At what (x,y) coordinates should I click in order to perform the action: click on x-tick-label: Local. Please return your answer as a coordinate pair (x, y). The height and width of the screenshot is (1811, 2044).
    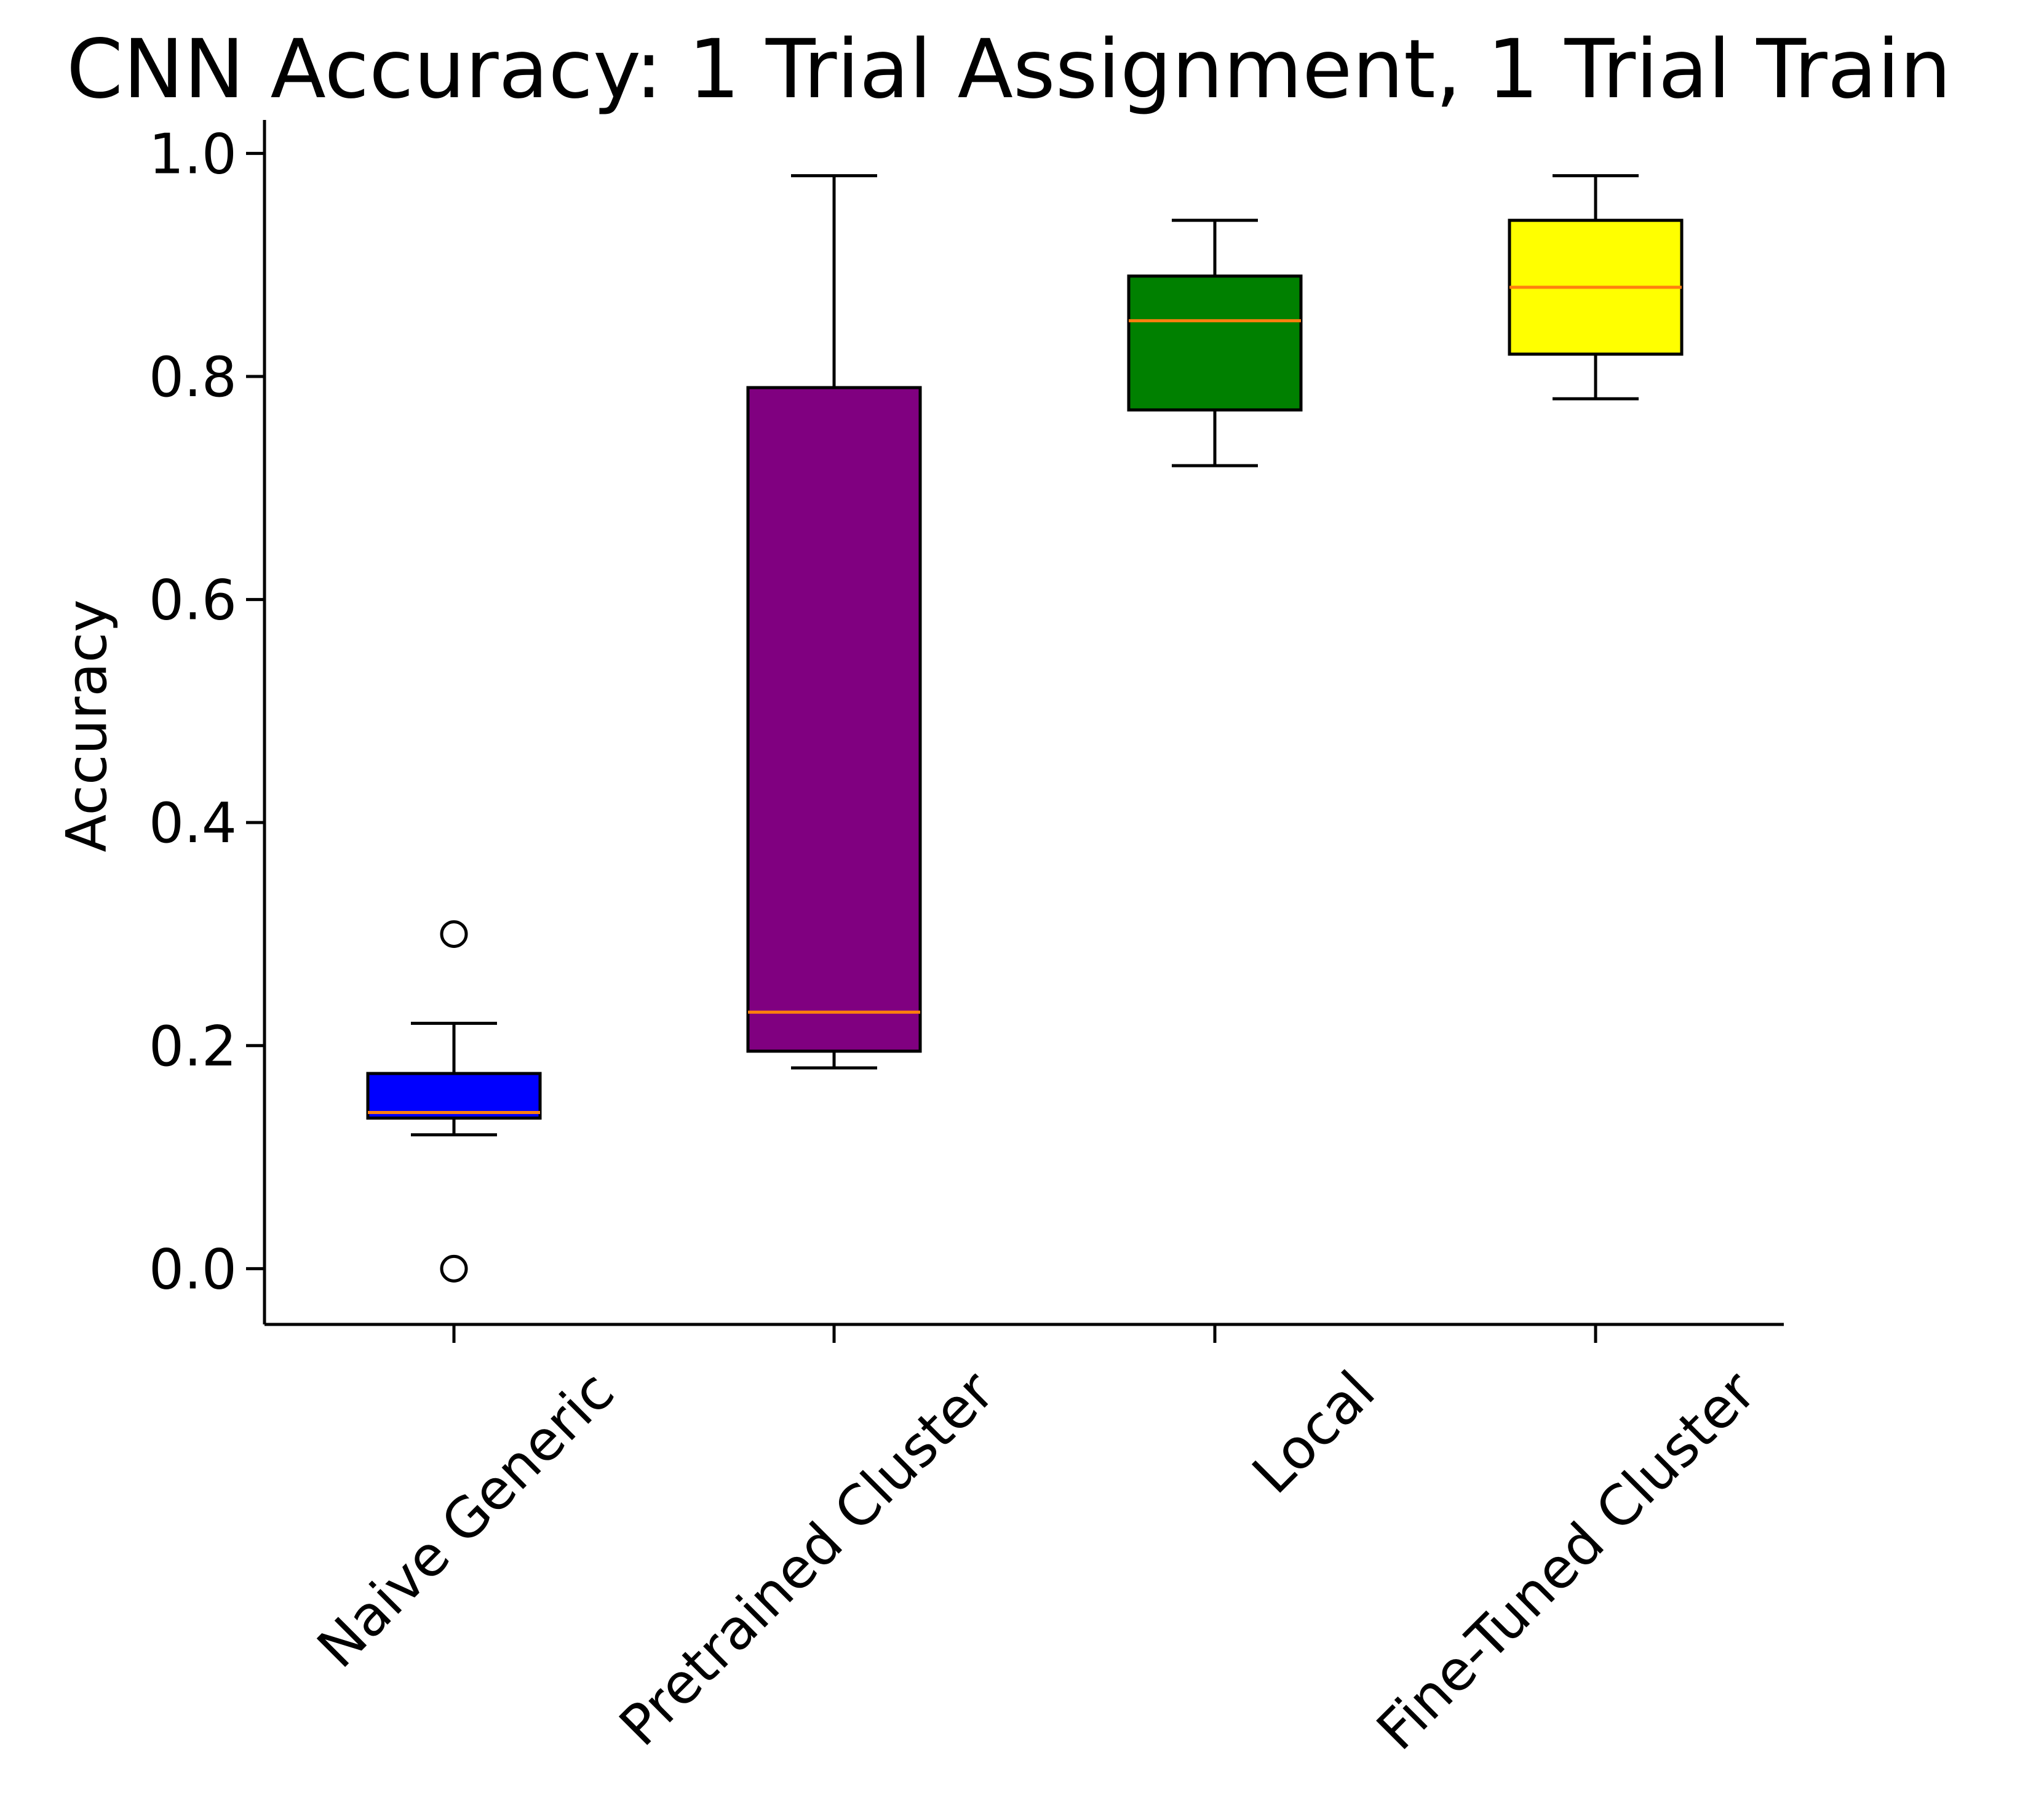
    Looking at the image, I should click on (1314, 1432).